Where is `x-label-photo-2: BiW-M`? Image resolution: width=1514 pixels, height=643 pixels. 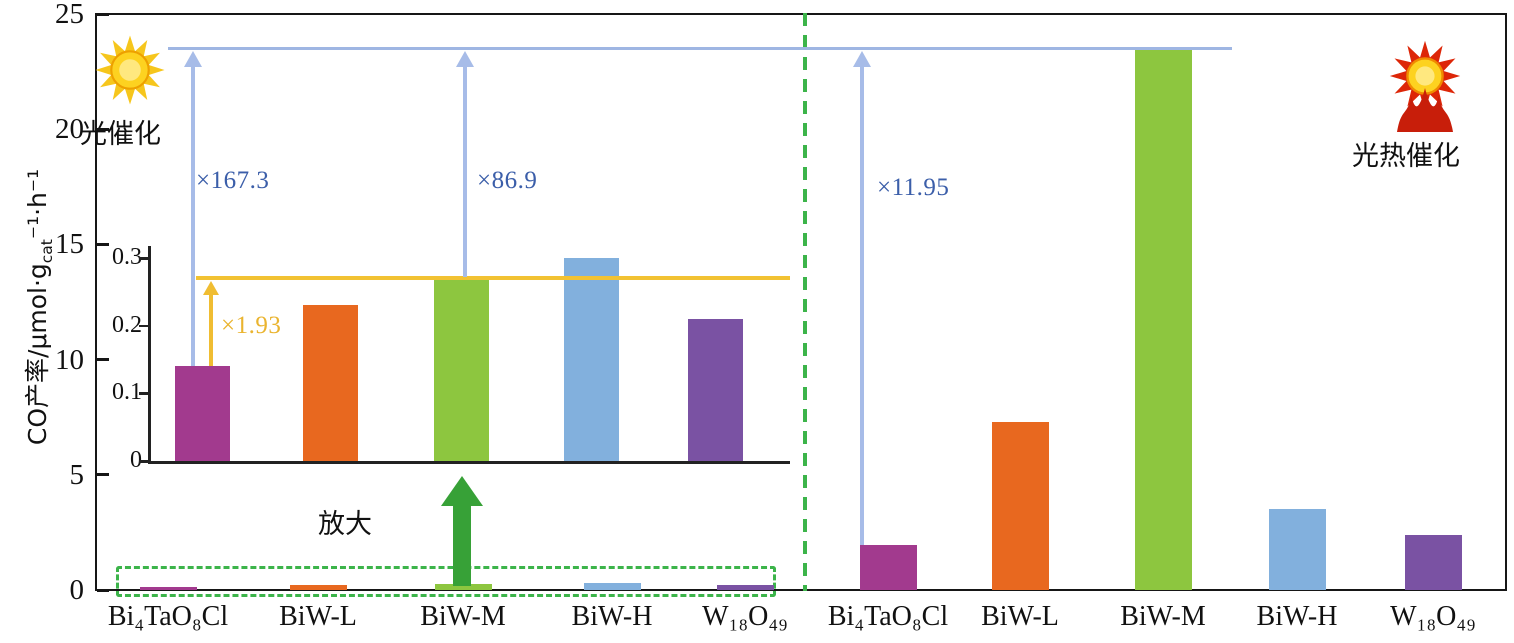 x-label-photo-2: BiW-M is located at coordinates (463, 616).